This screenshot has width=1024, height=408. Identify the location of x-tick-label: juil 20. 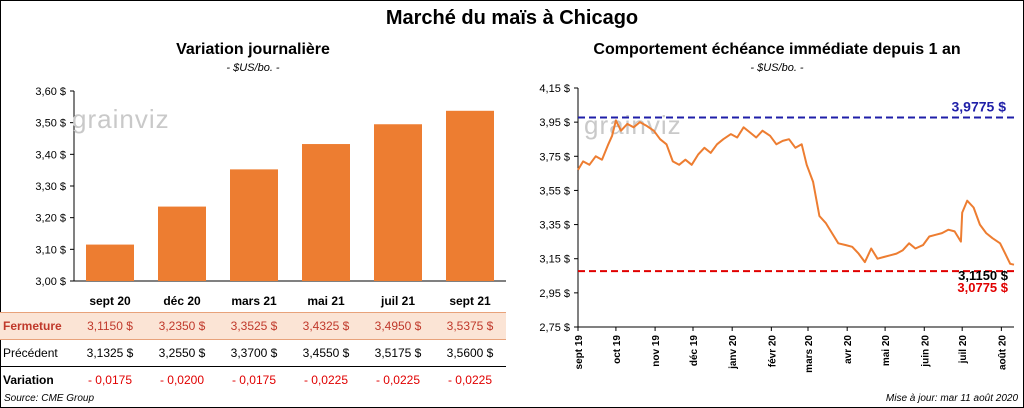
(963, 350).